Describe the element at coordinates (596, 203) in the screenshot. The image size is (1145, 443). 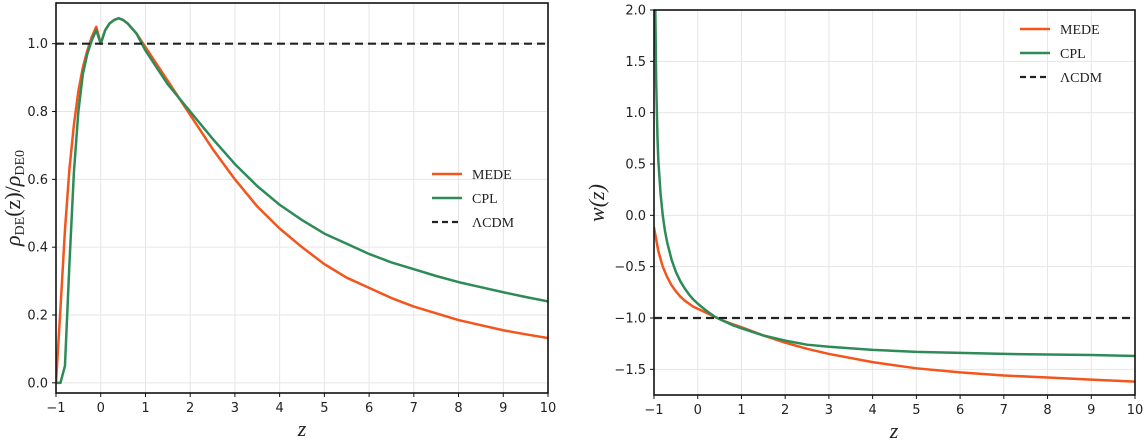
I see `y-axis-label: w(z)` at that location.